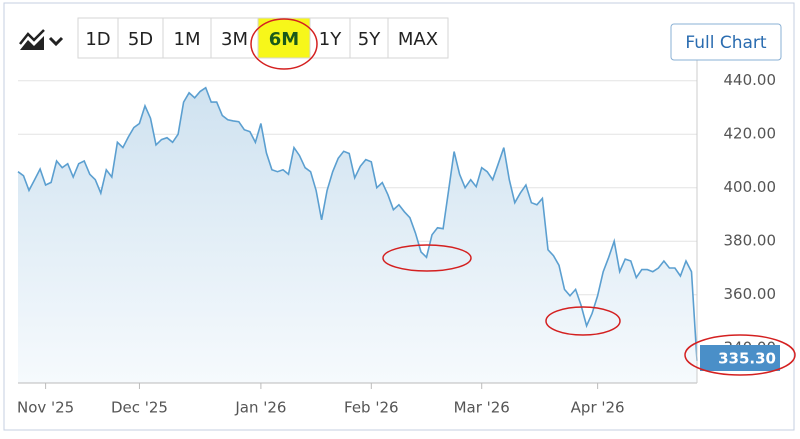 Image resolution: width=800 pixels, height=439 pixels. Describe the element at coordinates (750, 134) in the screenshot. I see `y-tick-label: 420.00` at that location.